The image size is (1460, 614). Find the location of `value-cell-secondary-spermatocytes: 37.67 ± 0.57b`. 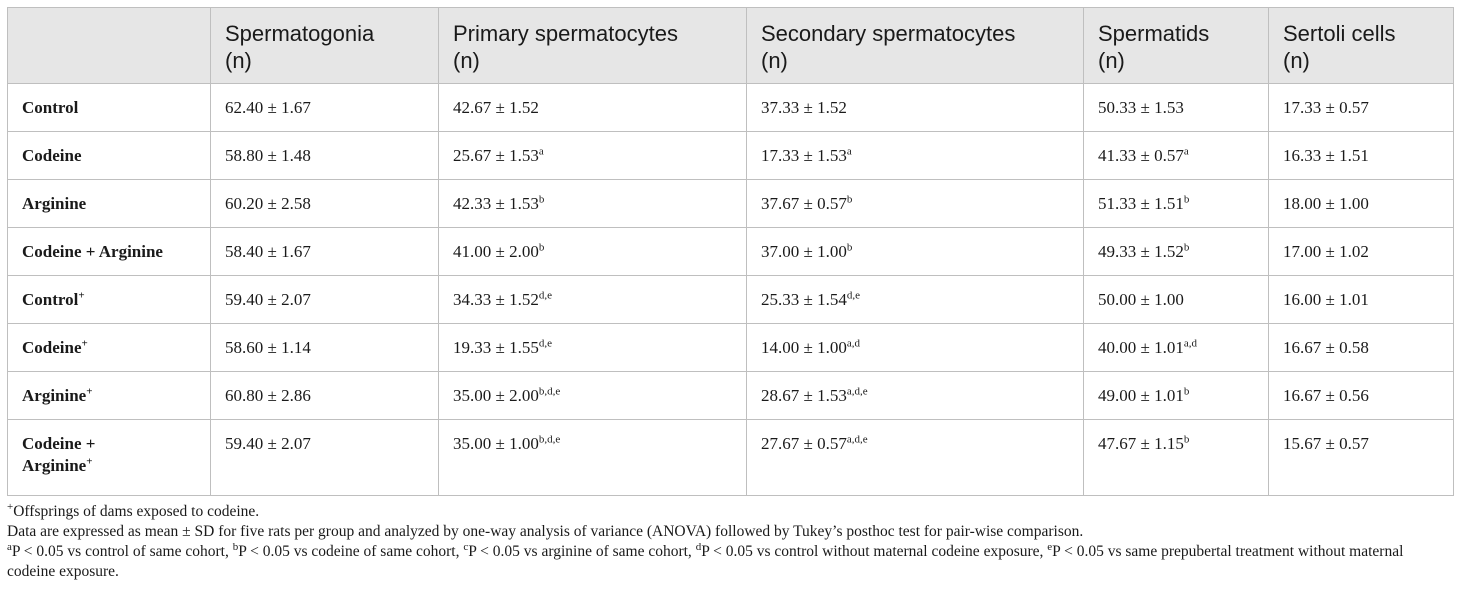

value-cell-secondary-spermatocytes: 37.67 ± 0.57b is located at coordinates (915, 203).